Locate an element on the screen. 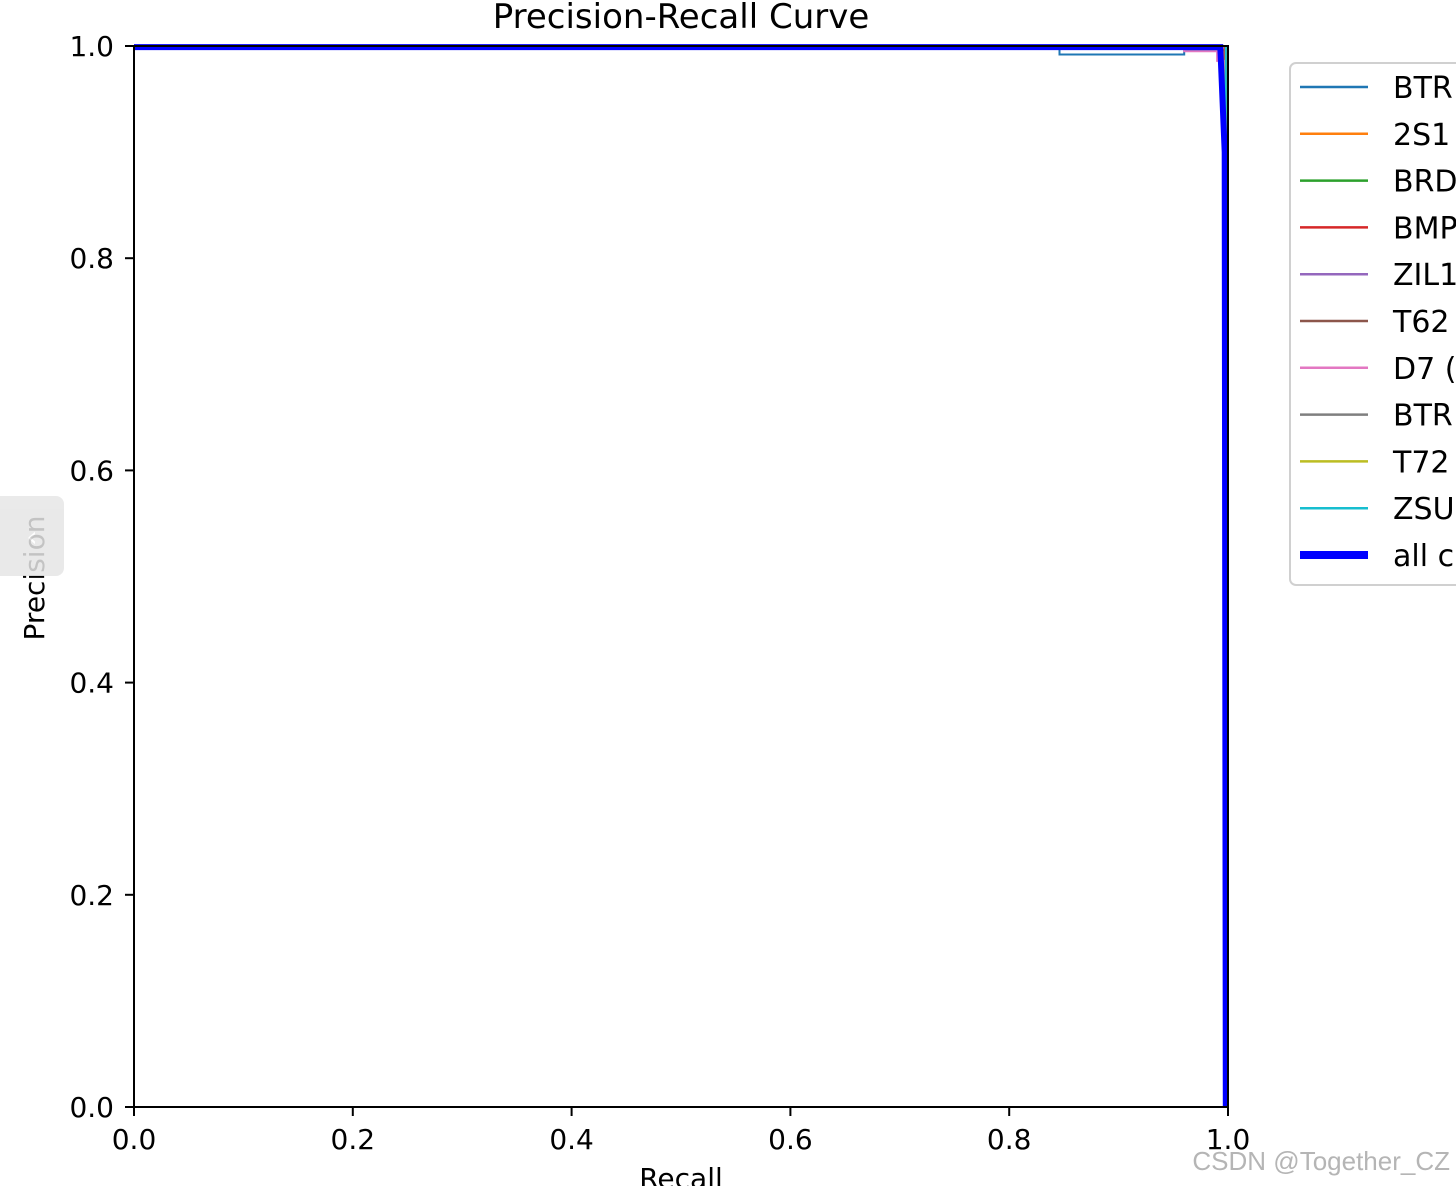 Image resolution: width=1456 pixels, height=1186 pixels. x-tick-label: 0.6 is located at coordinates (790, 1139).